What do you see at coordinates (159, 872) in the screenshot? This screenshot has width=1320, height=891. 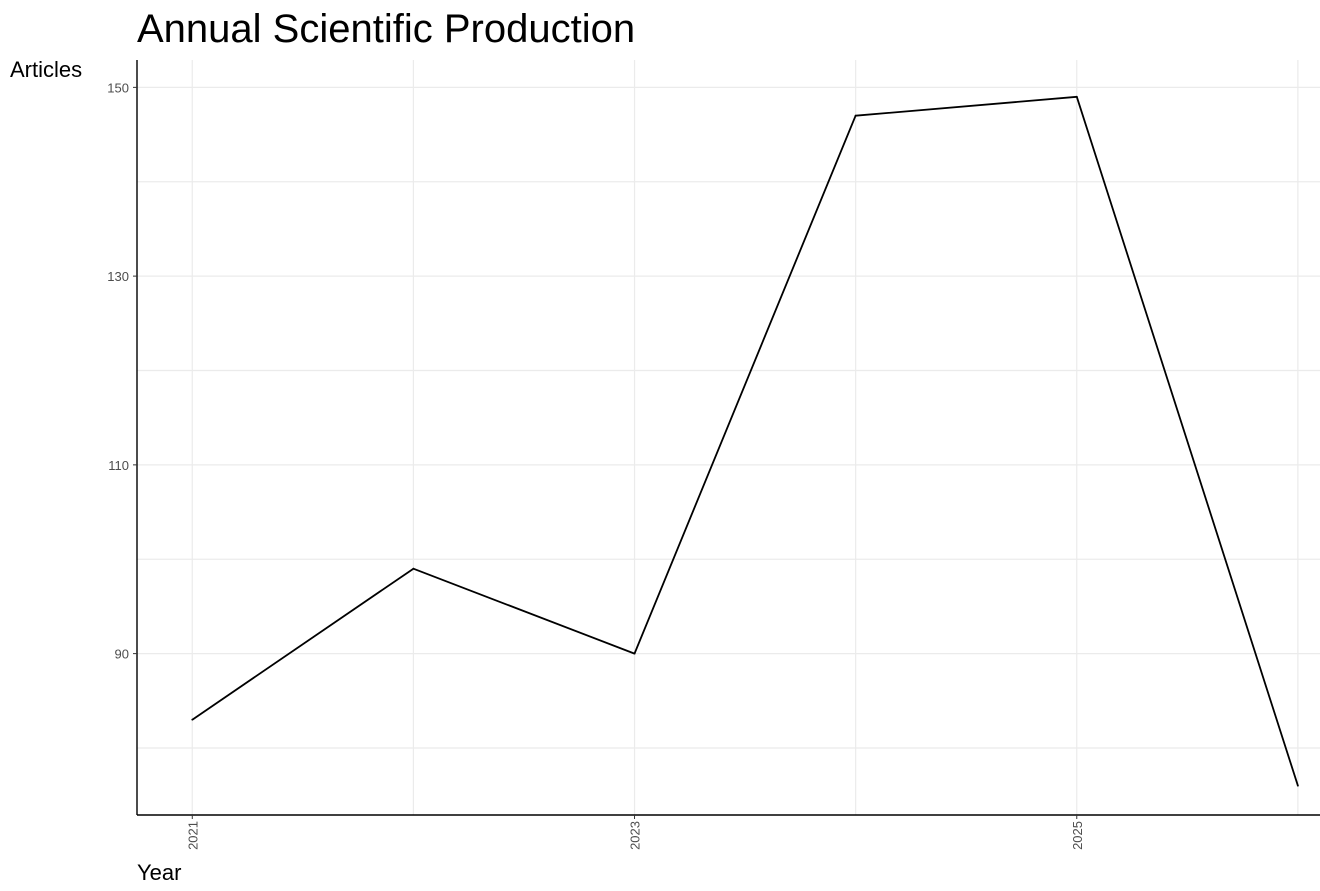 I see `x-axis-title: Year` at bounding box center [159, 872].